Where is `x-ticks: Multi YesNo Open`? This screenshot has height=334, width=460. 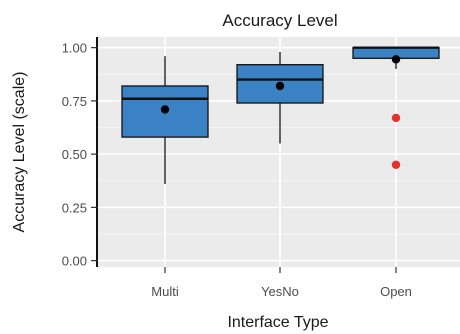 x-ticks: Multi YesNo Open is located at coordinates (281, 283).